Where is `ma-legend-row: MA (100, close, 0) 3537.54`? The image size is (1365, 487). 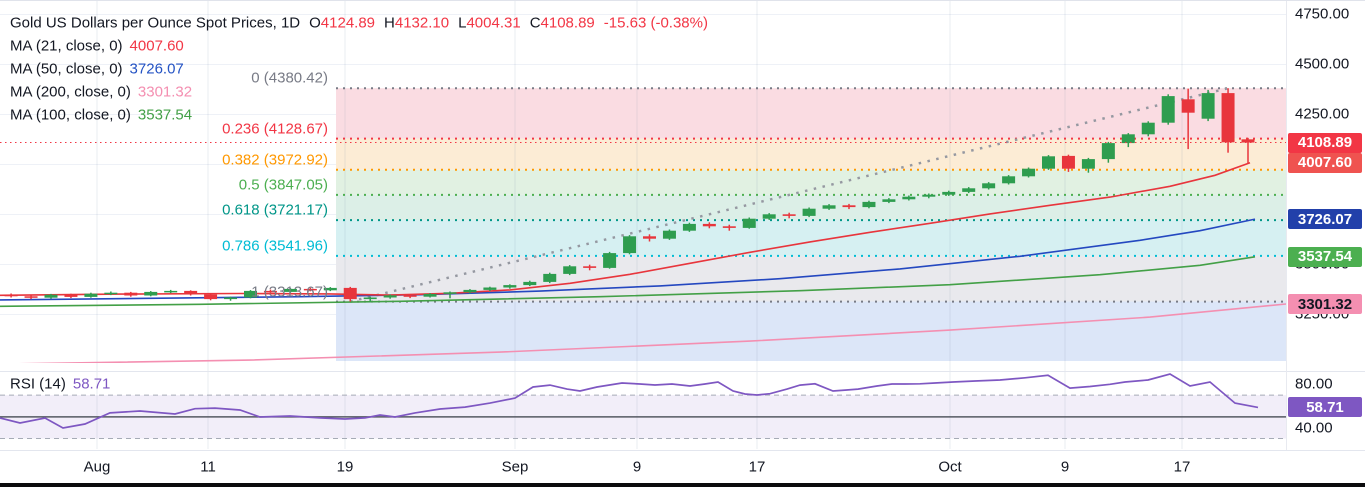
ma-legend-row: MA (100, close, 0) 3537.54 is located at coordinates (101, 115).